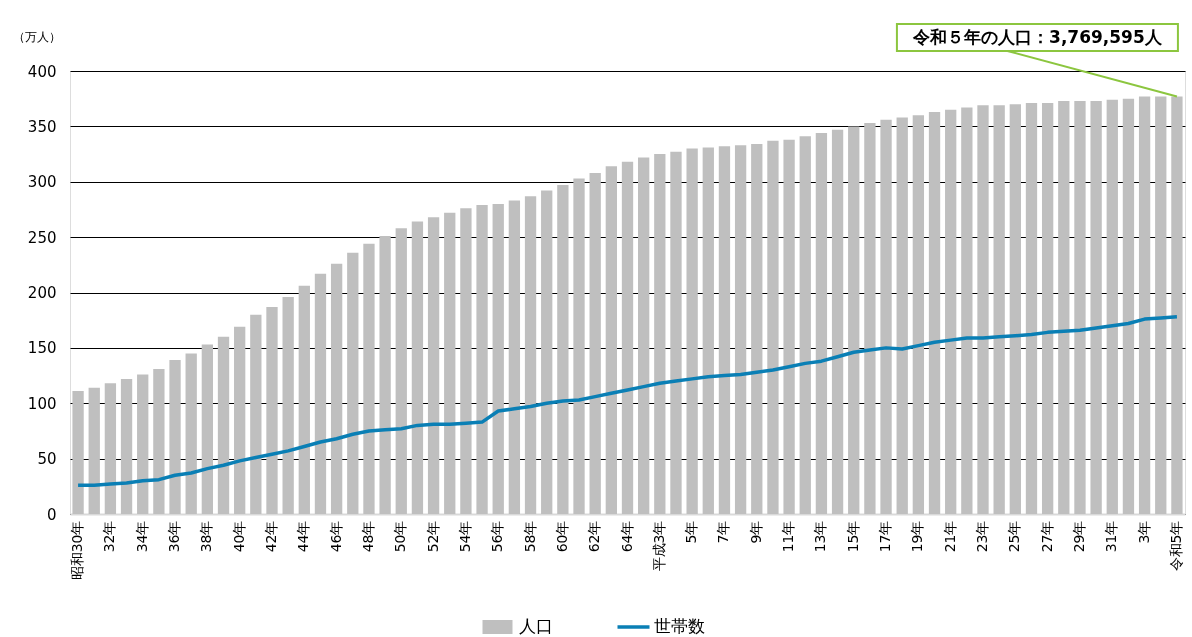  I want to click on x-tick-label: 31年, so click(1111, 536).